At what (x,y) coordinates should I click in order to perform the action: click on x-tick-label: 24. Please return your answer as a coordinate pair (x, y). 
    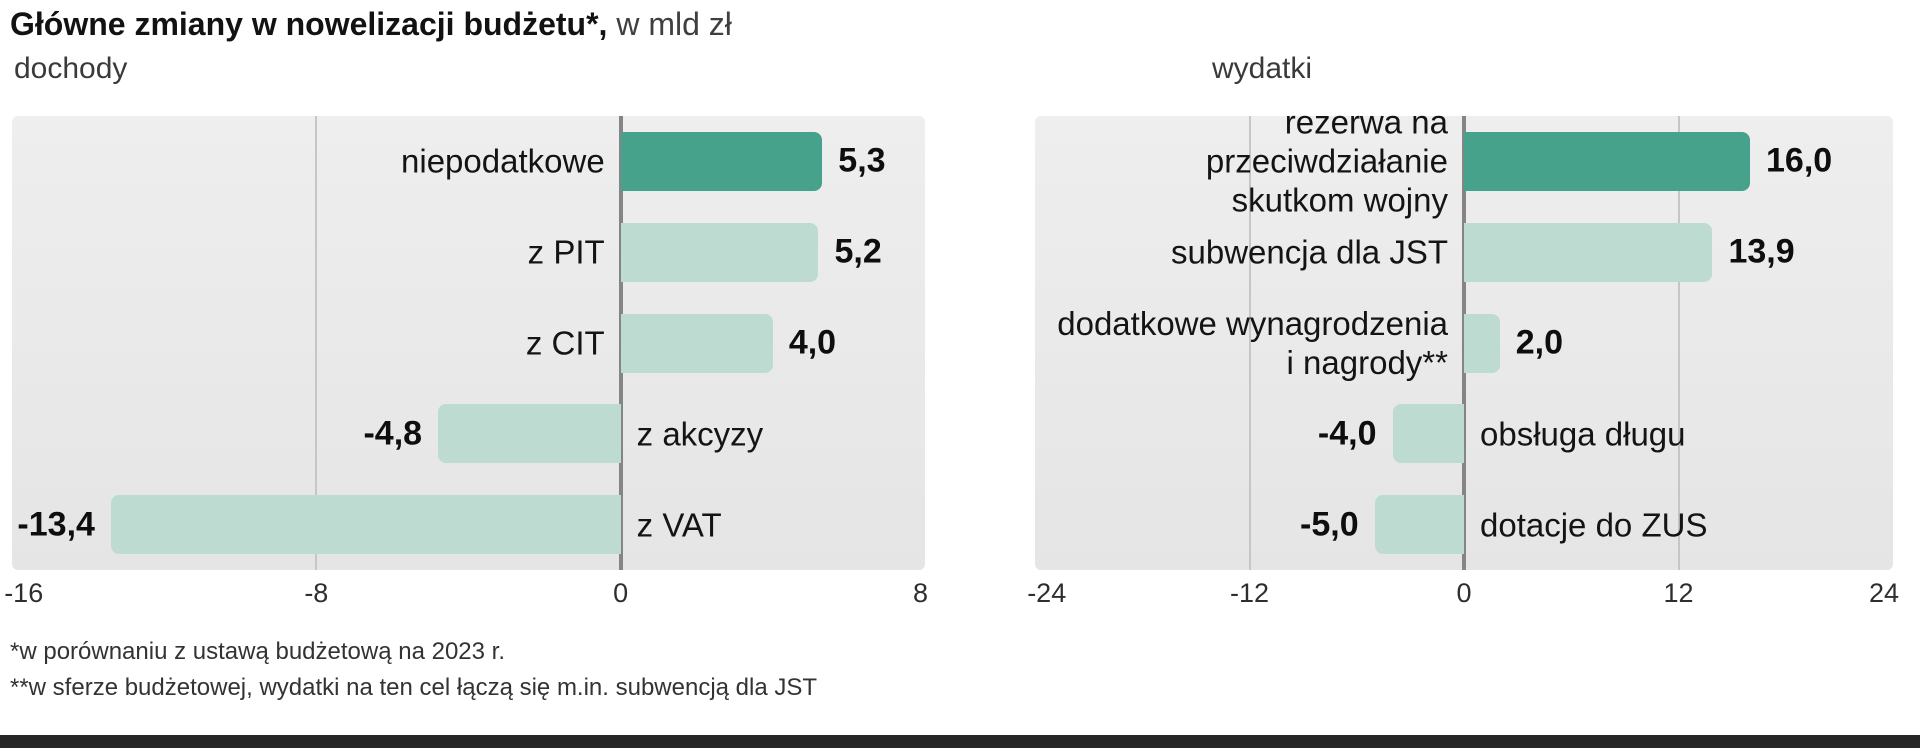
    Looking at the image, I should click on (1884, 593).